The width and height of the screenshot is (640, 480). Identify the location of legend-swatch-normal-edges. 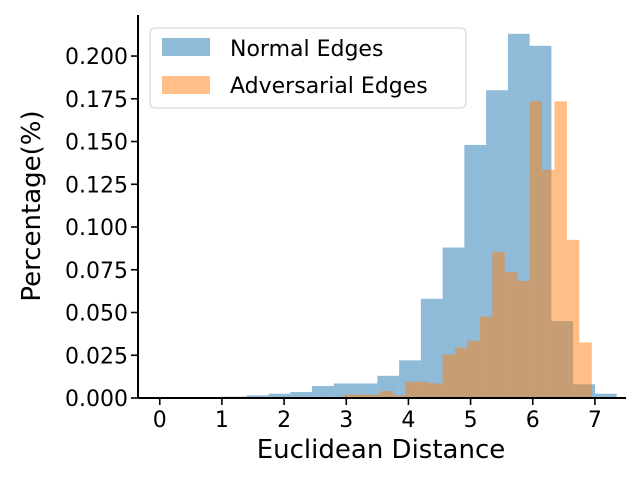
(186, 47).